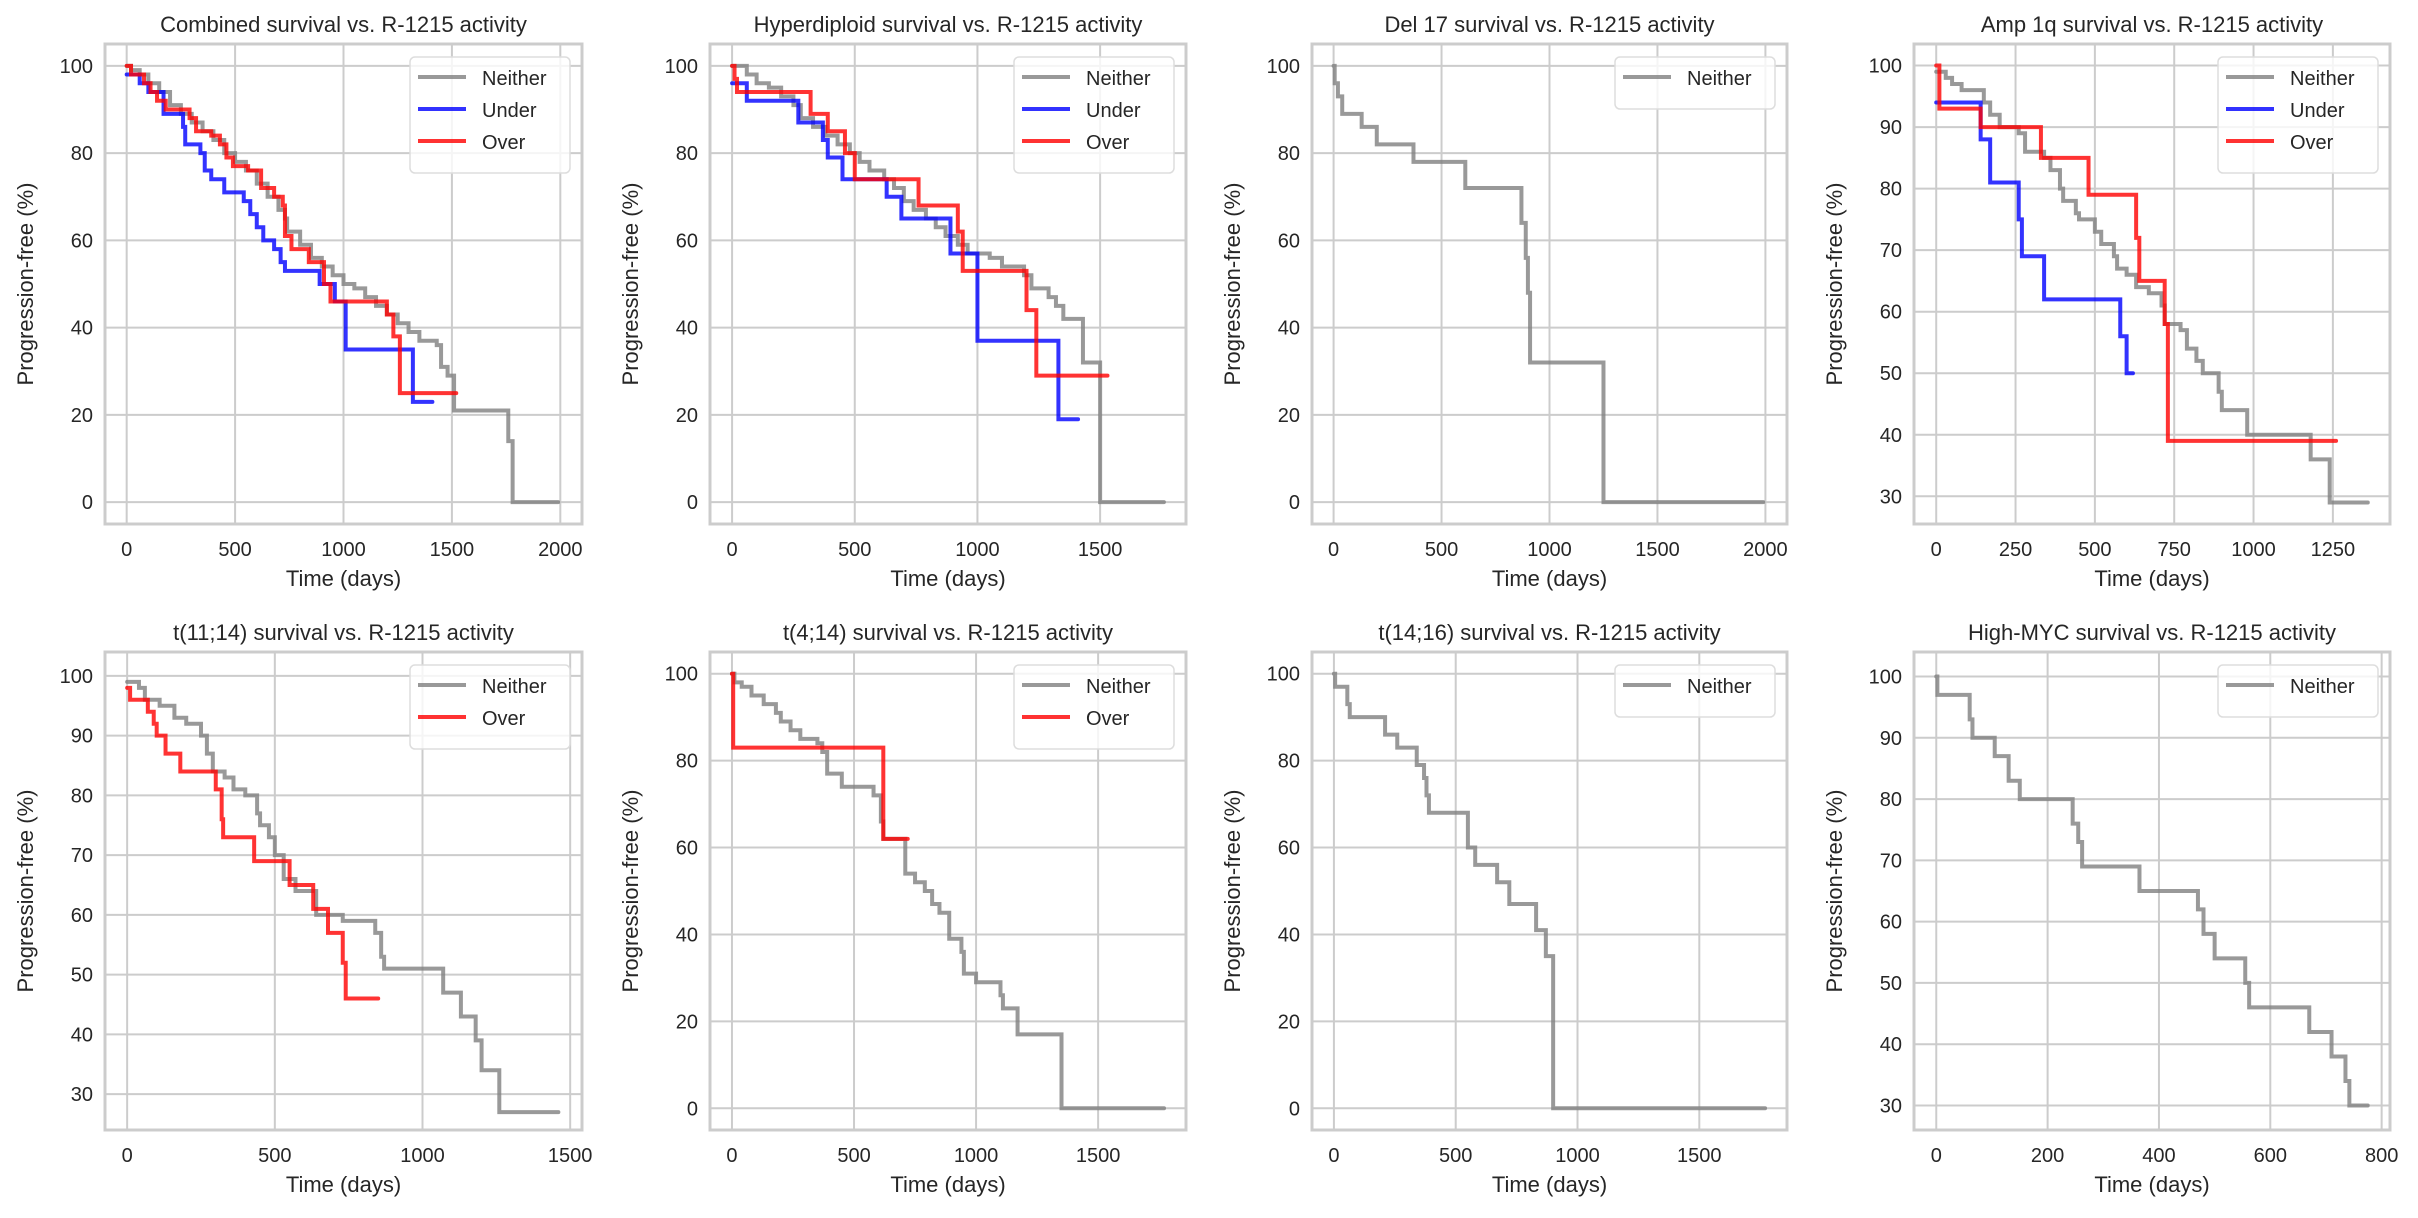 This screenshot has width=2418, height=1218. I want to click on x-tick-label: 800, so click(2381, 1156).